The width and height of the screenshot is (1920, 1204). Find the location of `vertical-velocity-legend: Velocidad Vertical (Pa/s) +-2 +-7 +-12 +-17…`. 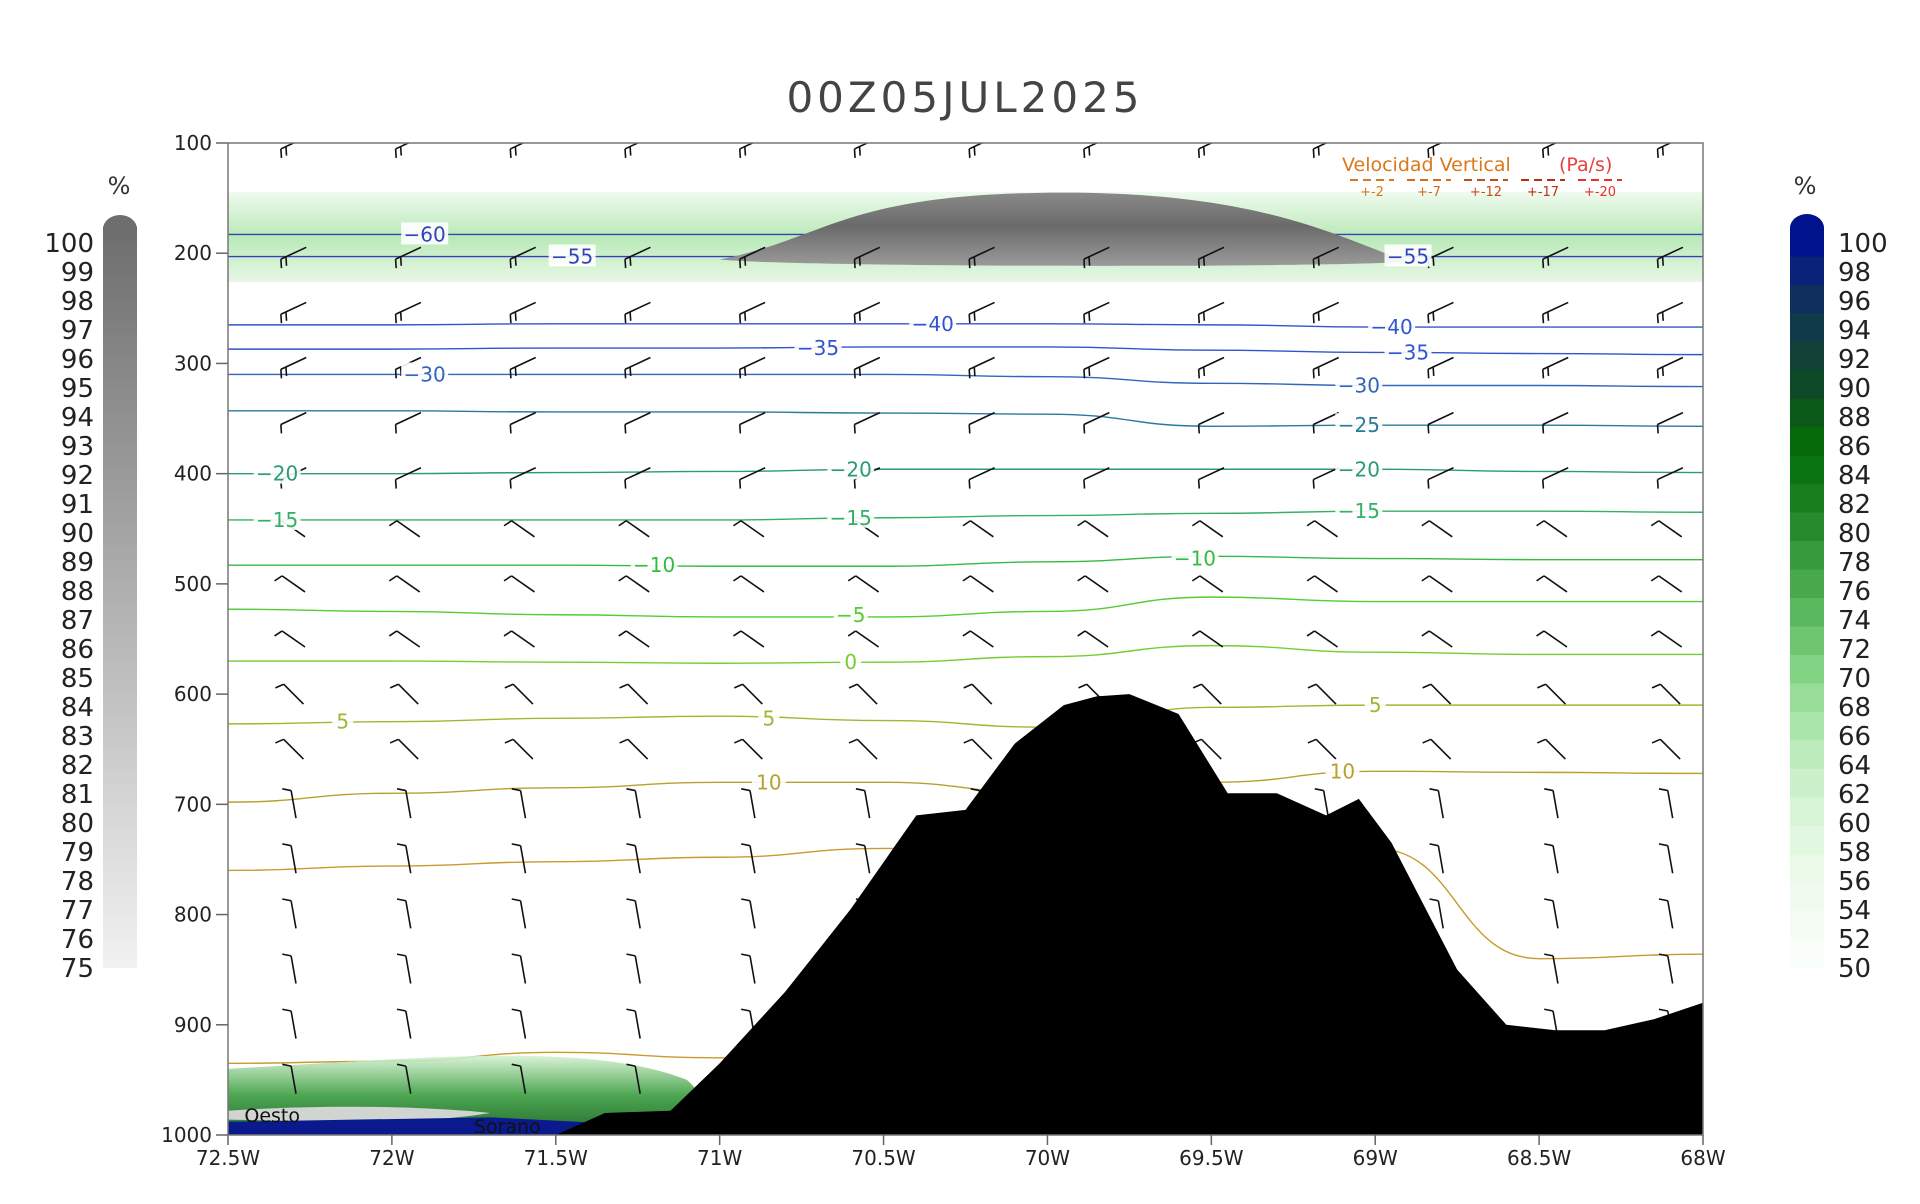

vertical-velocity-legend: Velocidad Vertical (Pa/s) +-2 +-7 +-12 +-17… is located at coordinates (1482, 177).